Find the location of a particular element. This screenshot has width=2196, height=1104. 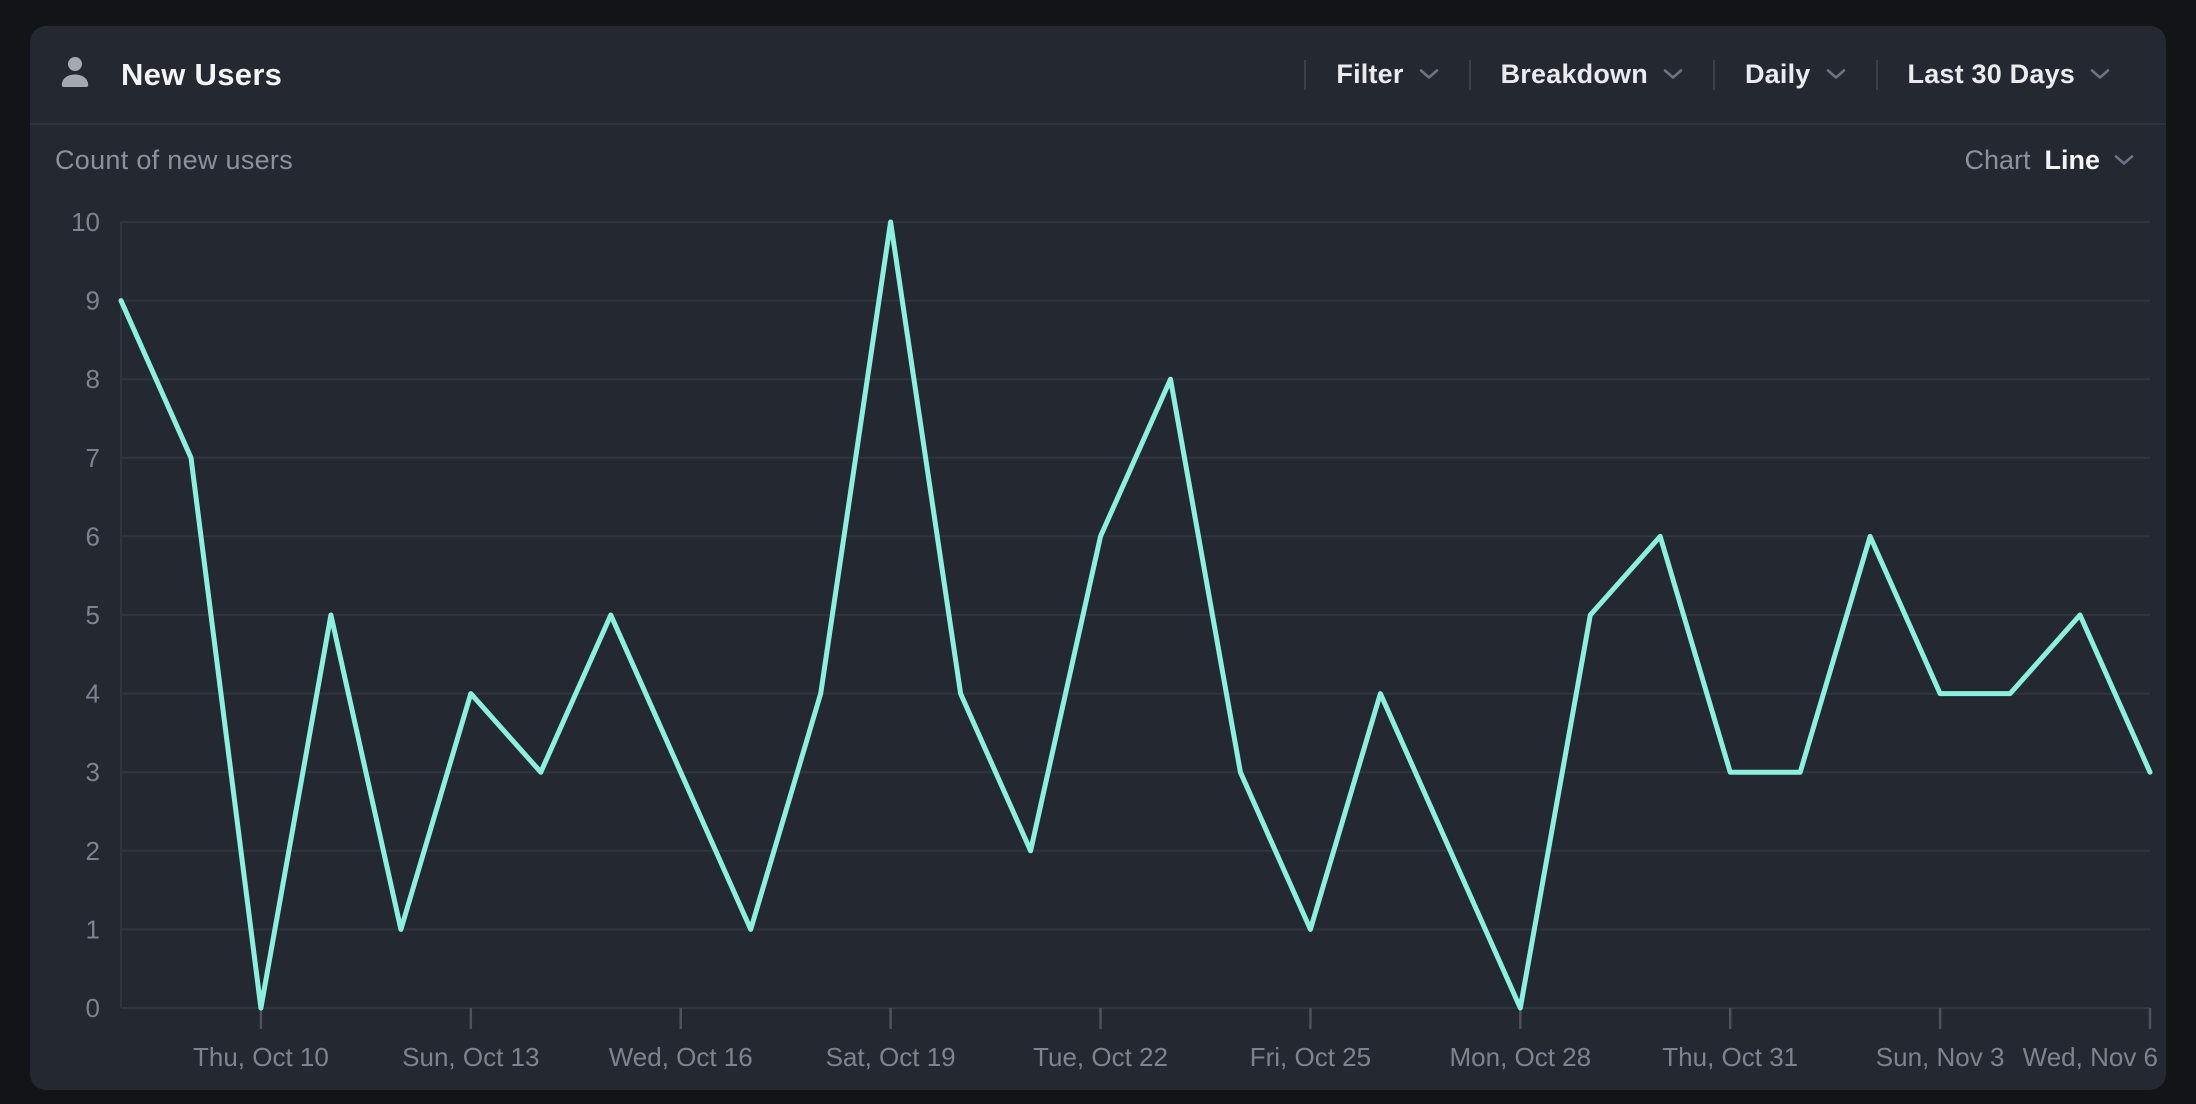

y-axis-label-3: 3 is located at coordinates (93, 772).